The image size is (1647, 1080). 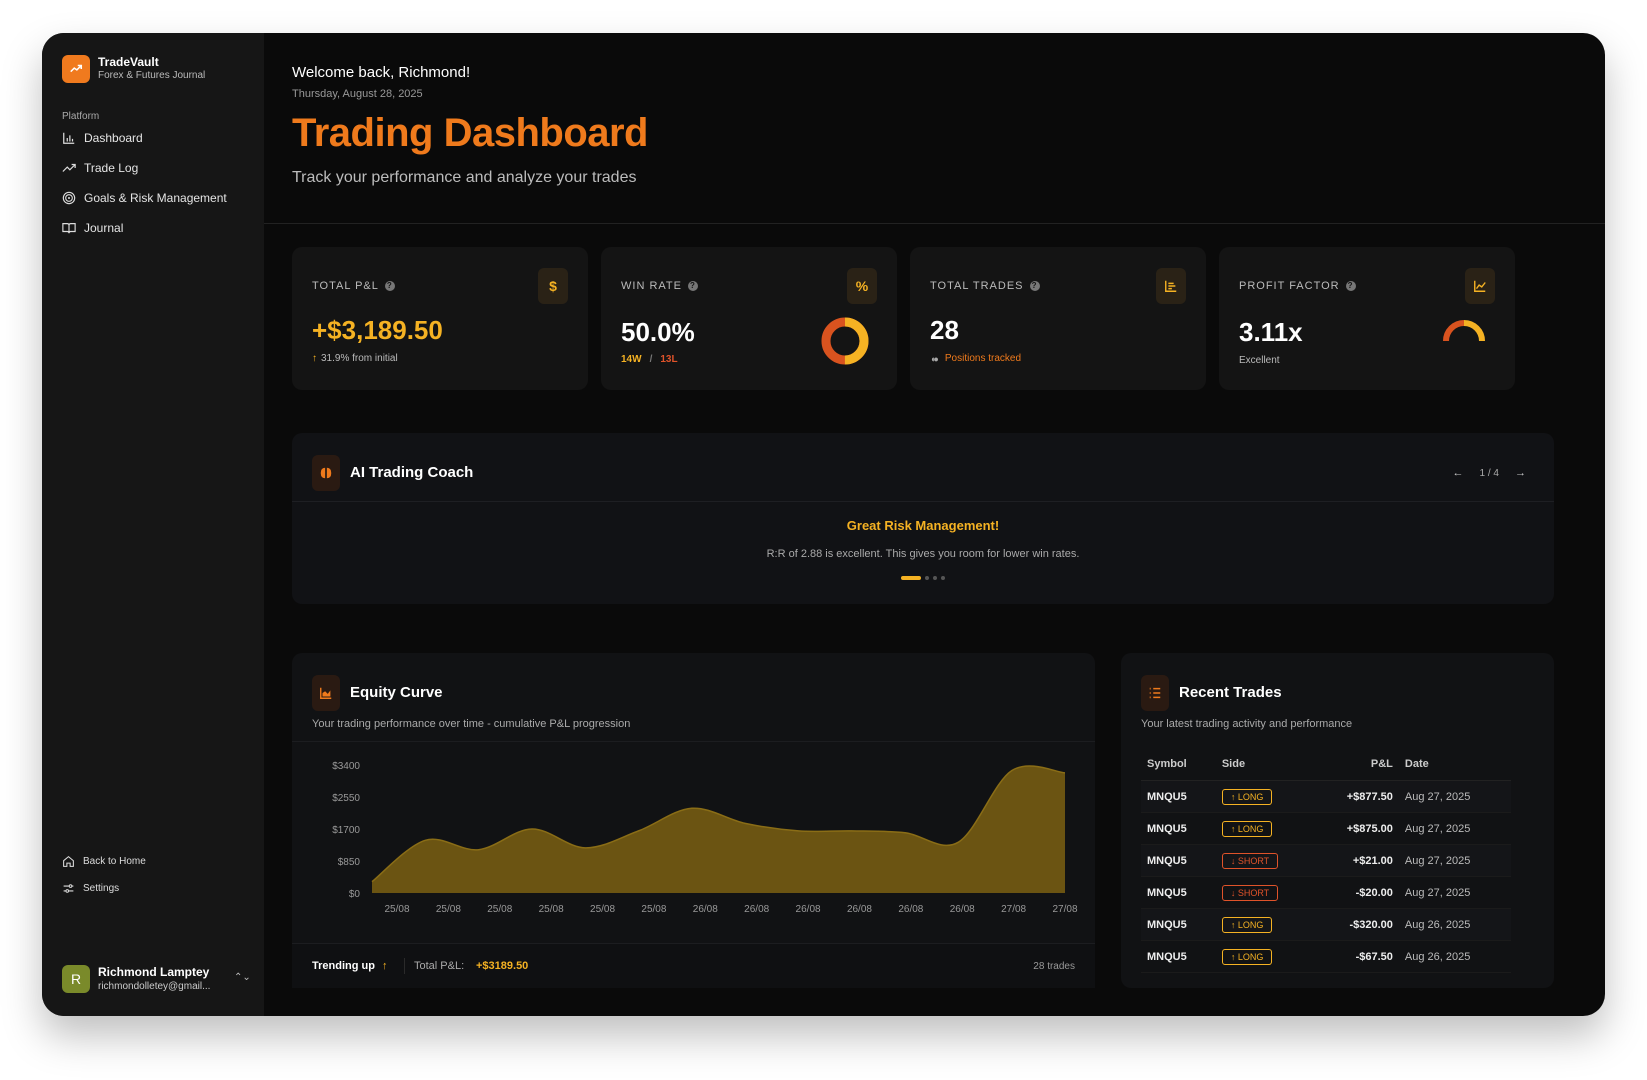 What do you see at coordinates (1178, 764) in the screenshot?
I see `column-header-symbol: Symbol` at bounding box center [1178, 764].